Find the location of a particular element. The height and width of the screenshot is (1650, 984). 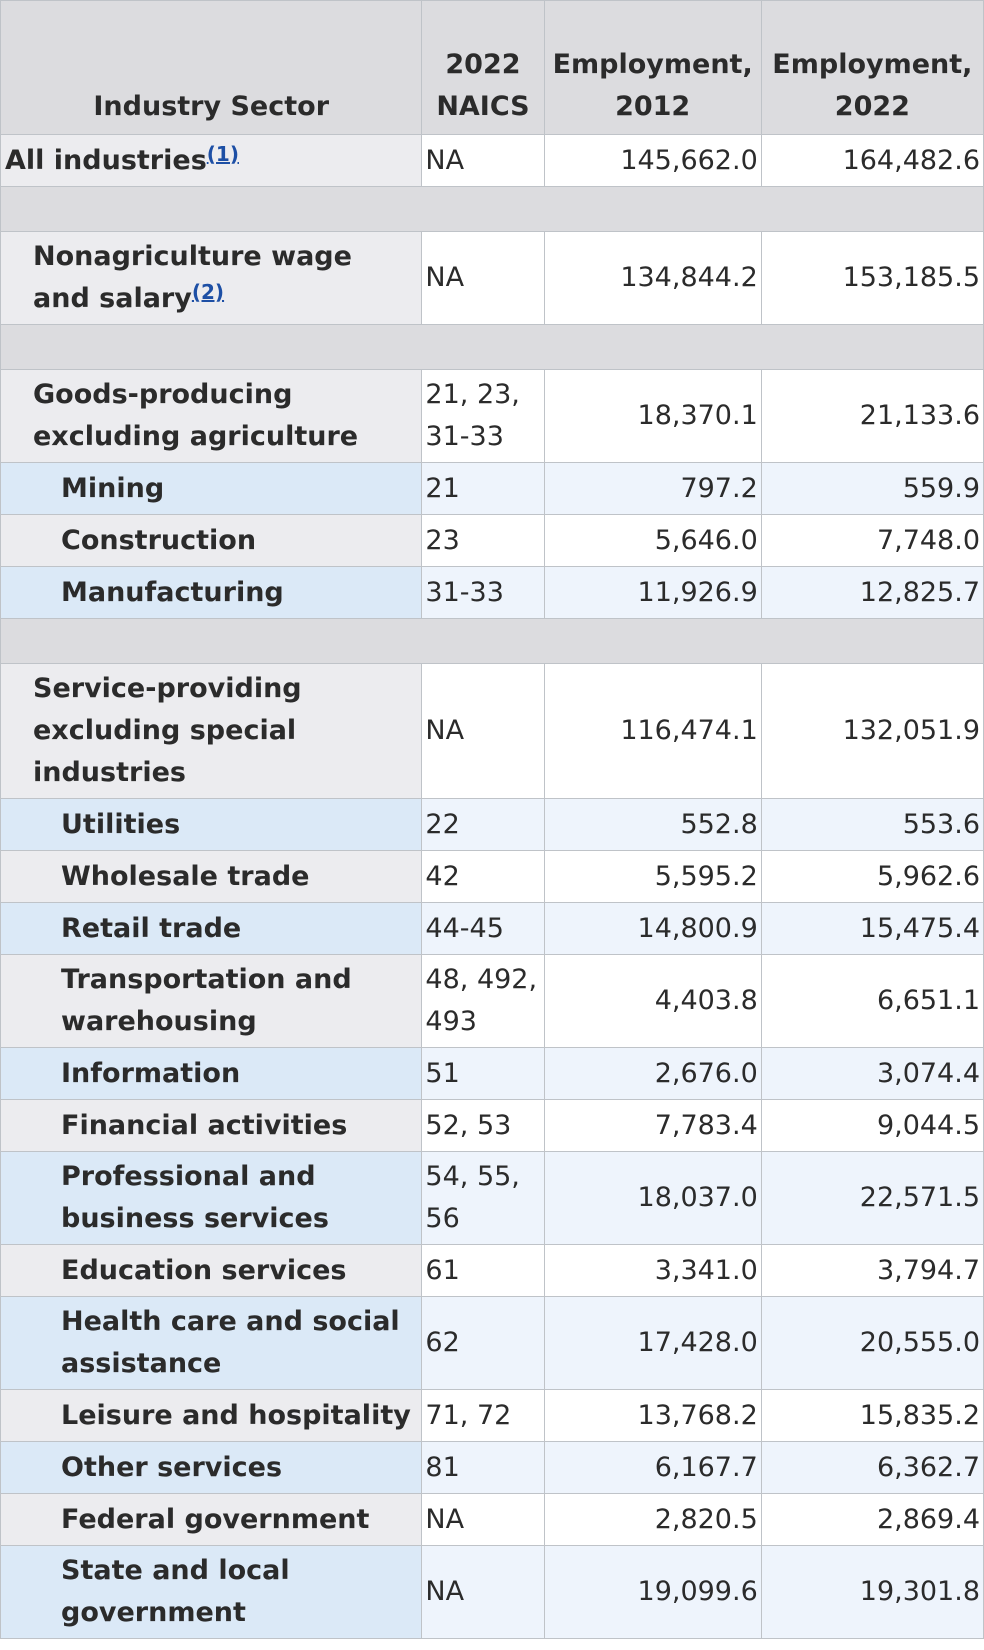

table-row: Utilities 22 552.8 553.6 is located at coordinates (492, 824).